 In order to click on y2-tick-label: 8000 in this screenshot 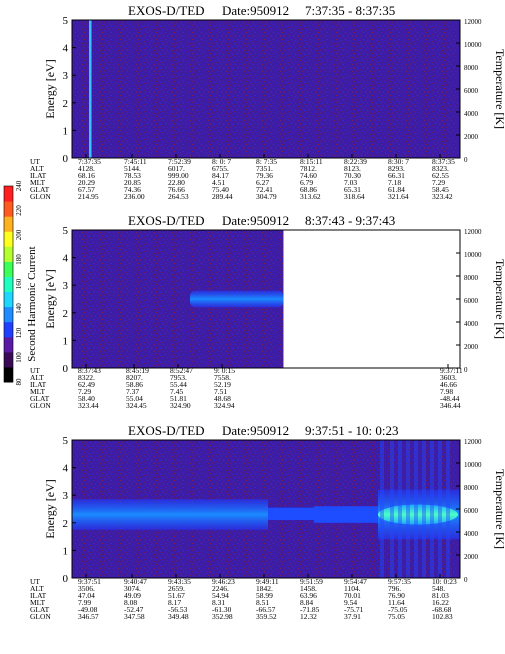, I will do `click(471, 278)`.